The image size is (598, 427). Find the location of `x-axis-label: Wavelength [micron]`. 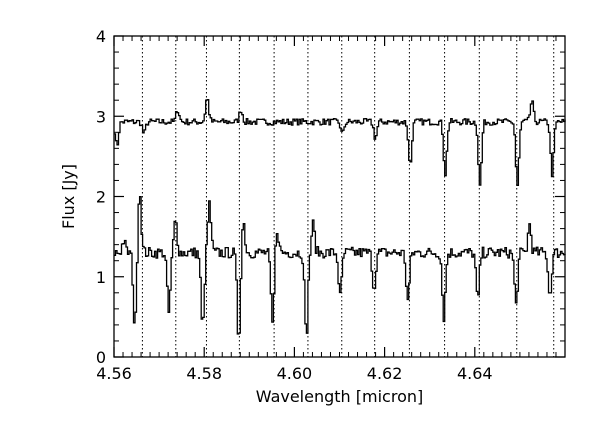

x-axis-label: Wavelength [micron] is located at coordinates (339, 396).